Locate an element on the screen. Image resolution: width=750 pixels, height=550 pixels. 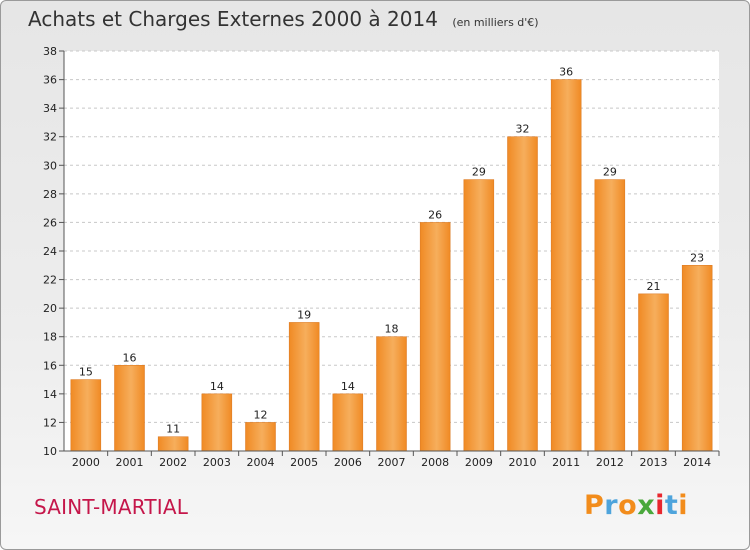
data-label: 19 is located at coordinates (304, 314).